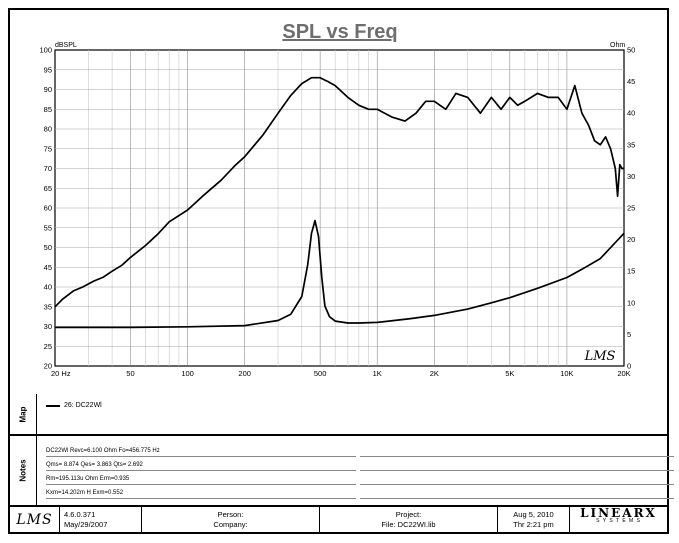 This screenshot has width=679, height=543. I want to click on footer-date-cell: Aug 5, 2010 Thr 2:21 pm, so click(534, 519).